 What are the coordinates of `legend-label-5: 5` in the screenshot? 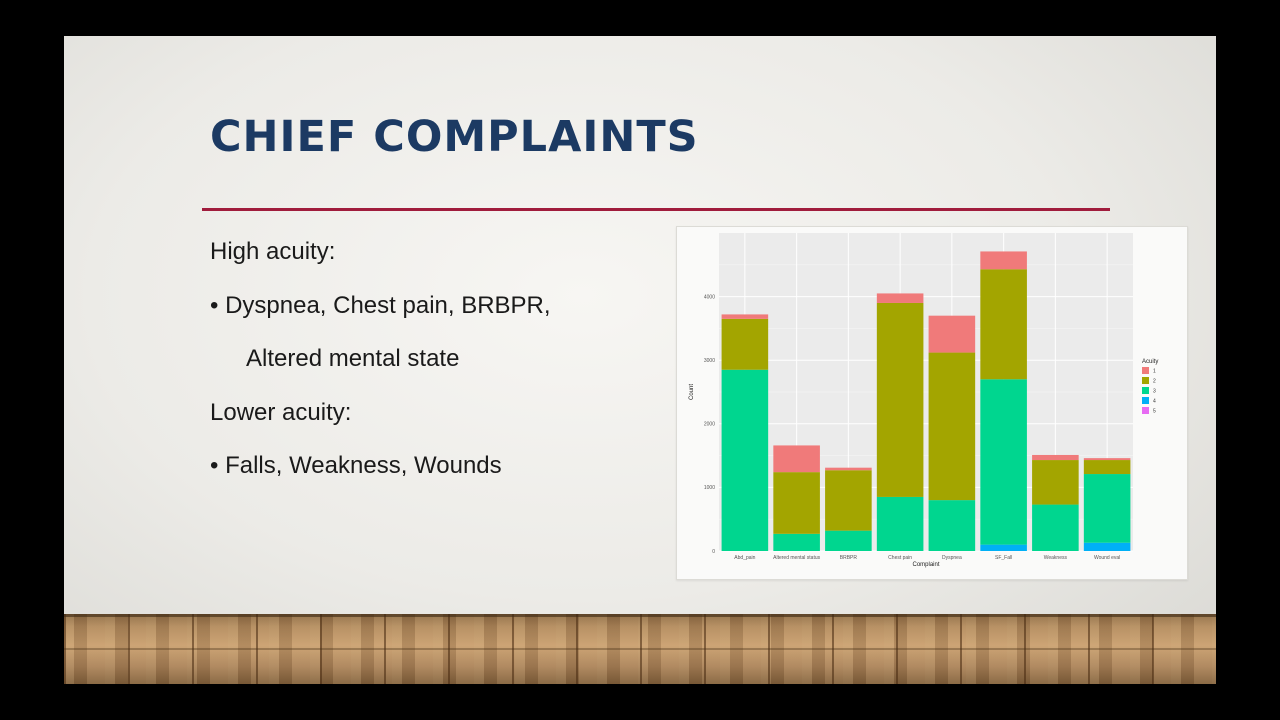 It's located at (1154, 412).